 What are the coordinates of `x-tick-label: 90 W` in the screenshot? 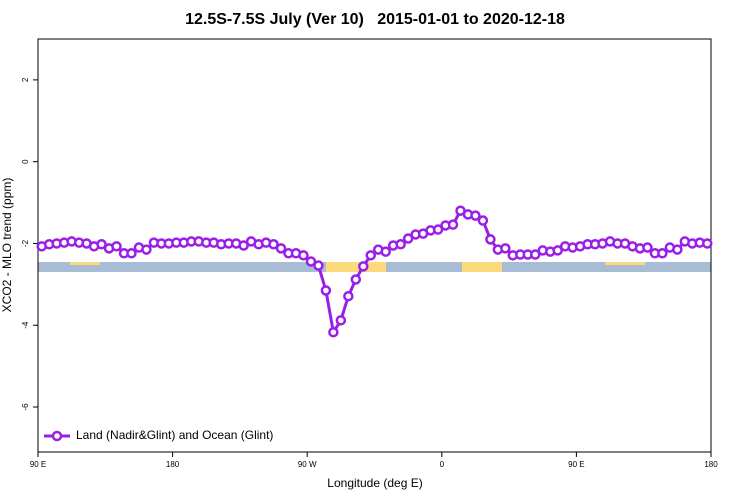 It's located at (307, 464).